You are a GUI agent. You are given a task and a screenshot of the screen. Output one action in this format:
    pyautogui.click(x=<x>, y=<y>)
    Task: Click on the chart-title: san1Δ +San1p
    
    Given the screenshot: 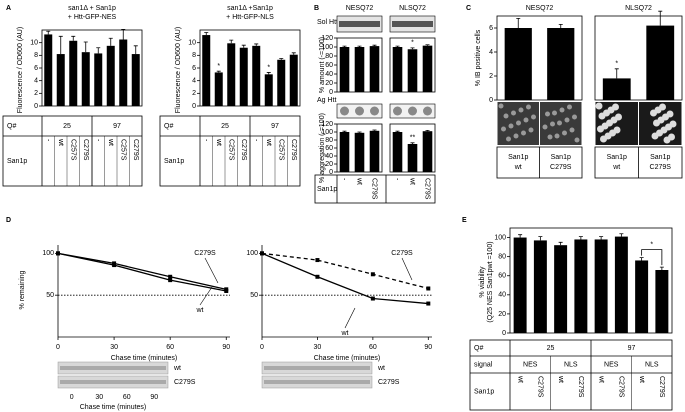 What is the action you would take?
    pyautogui.click(x=250, y=8)
    